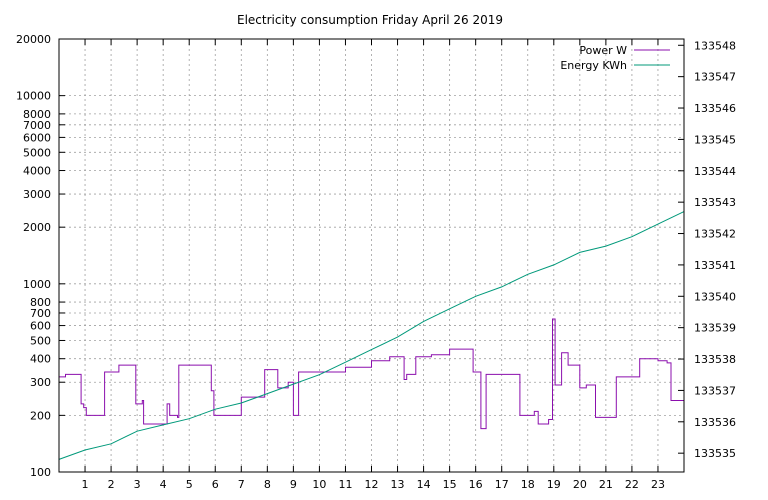 The width and height of the screenshot is (768, 500). What do you see at coordinates (33, 39) in the screenshot?
I see `y-left-tick-label: 20000` at bounding box center [33, 39].